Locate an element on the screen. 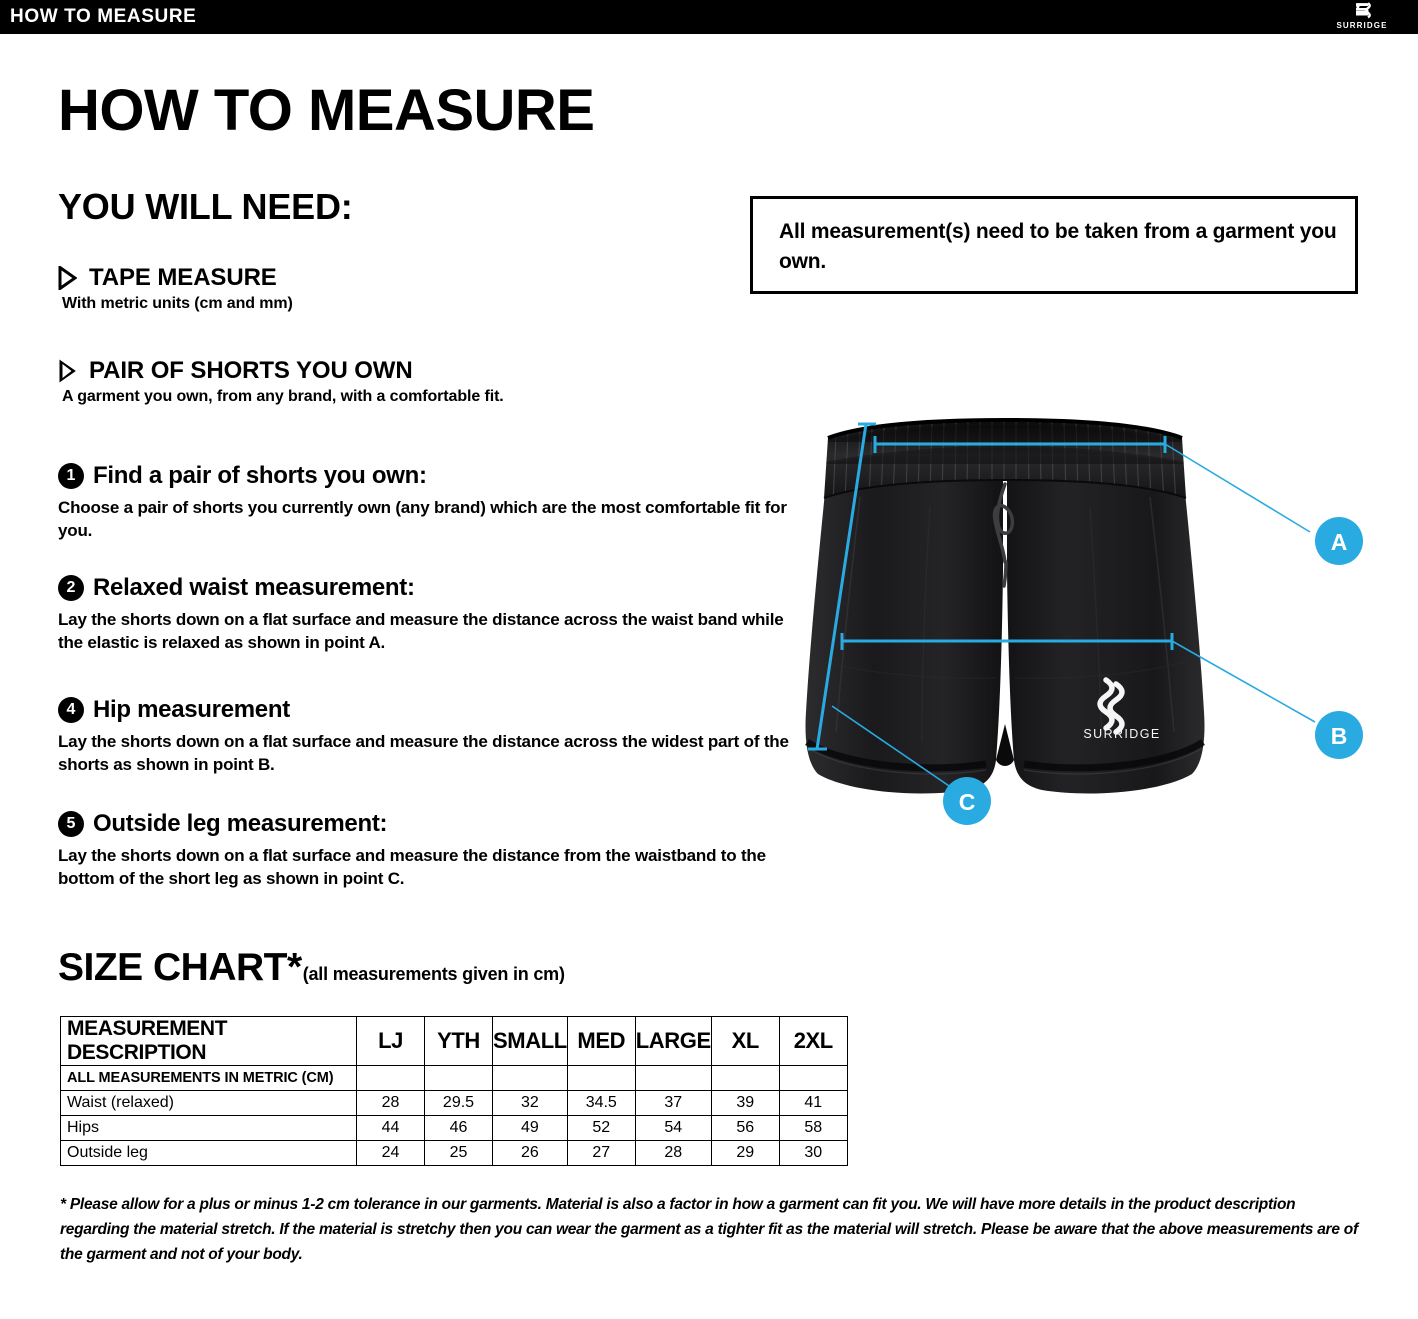  step-number-badge: 4 is located at coordinates (71, 710).